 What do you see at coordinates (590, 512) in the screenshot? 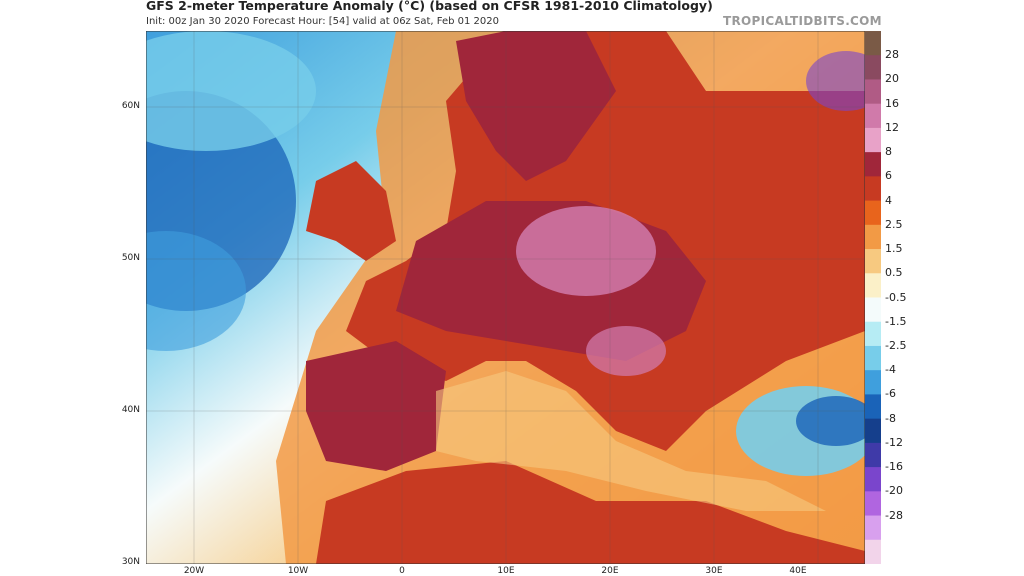
I see `north-africa` at bounding box center [590, 512].